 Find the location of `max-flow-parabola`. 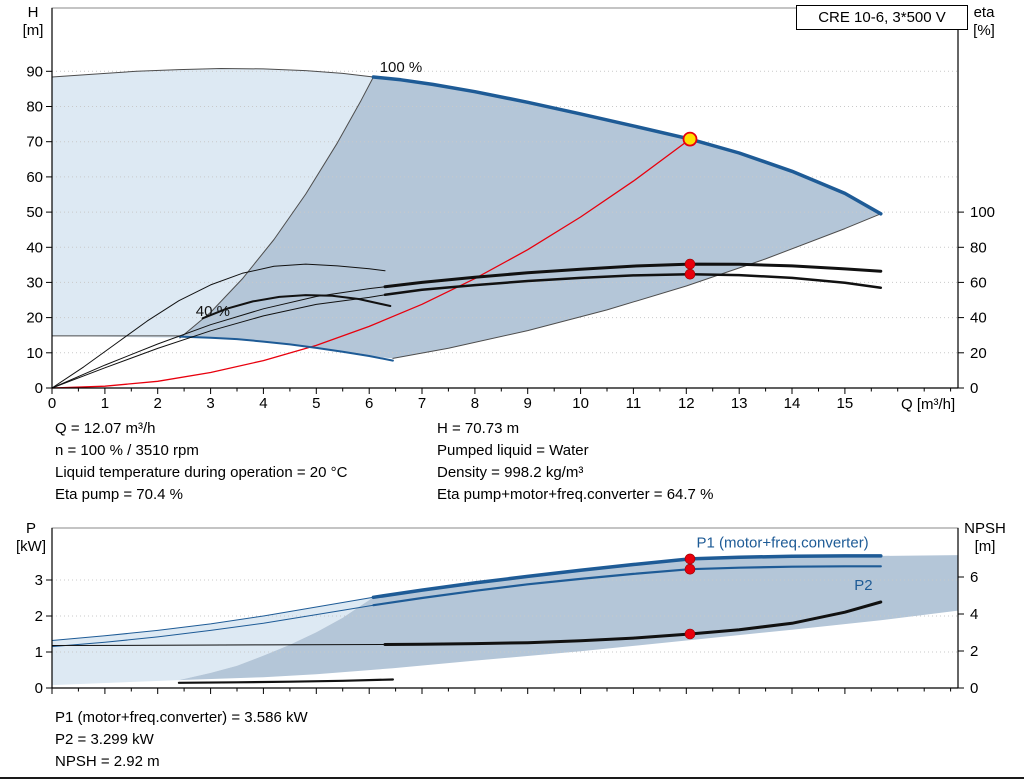

max-flow-parabola is located at coordinates (637, 286).